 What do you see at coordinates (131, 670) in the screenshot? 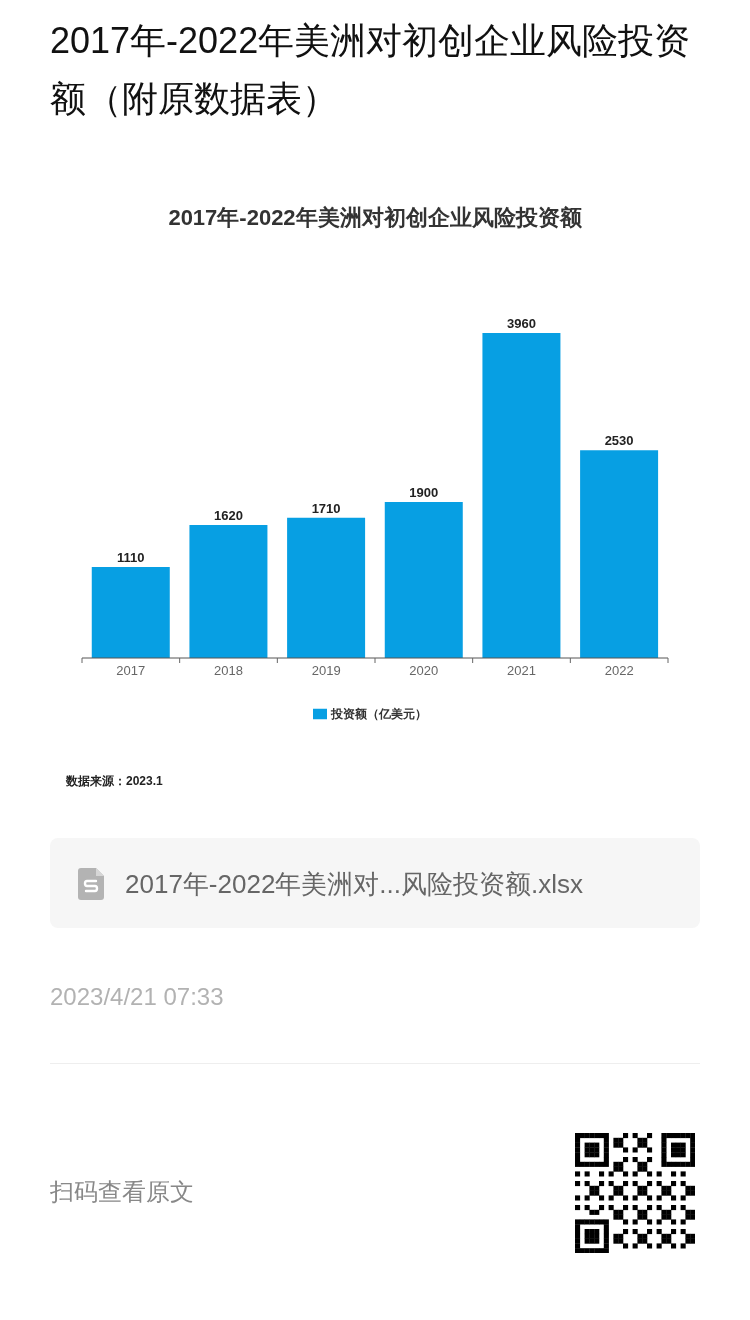
I see `x-tick-label: 2017` at bounding box center [131, 670].